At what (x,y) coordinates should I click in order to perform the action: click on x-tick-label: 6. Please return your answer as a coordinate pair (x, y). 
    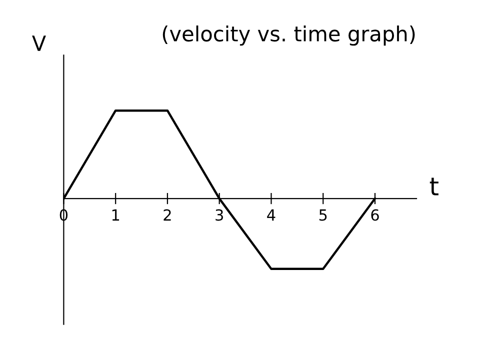
    Looking at the image, I should click on (375, 215).